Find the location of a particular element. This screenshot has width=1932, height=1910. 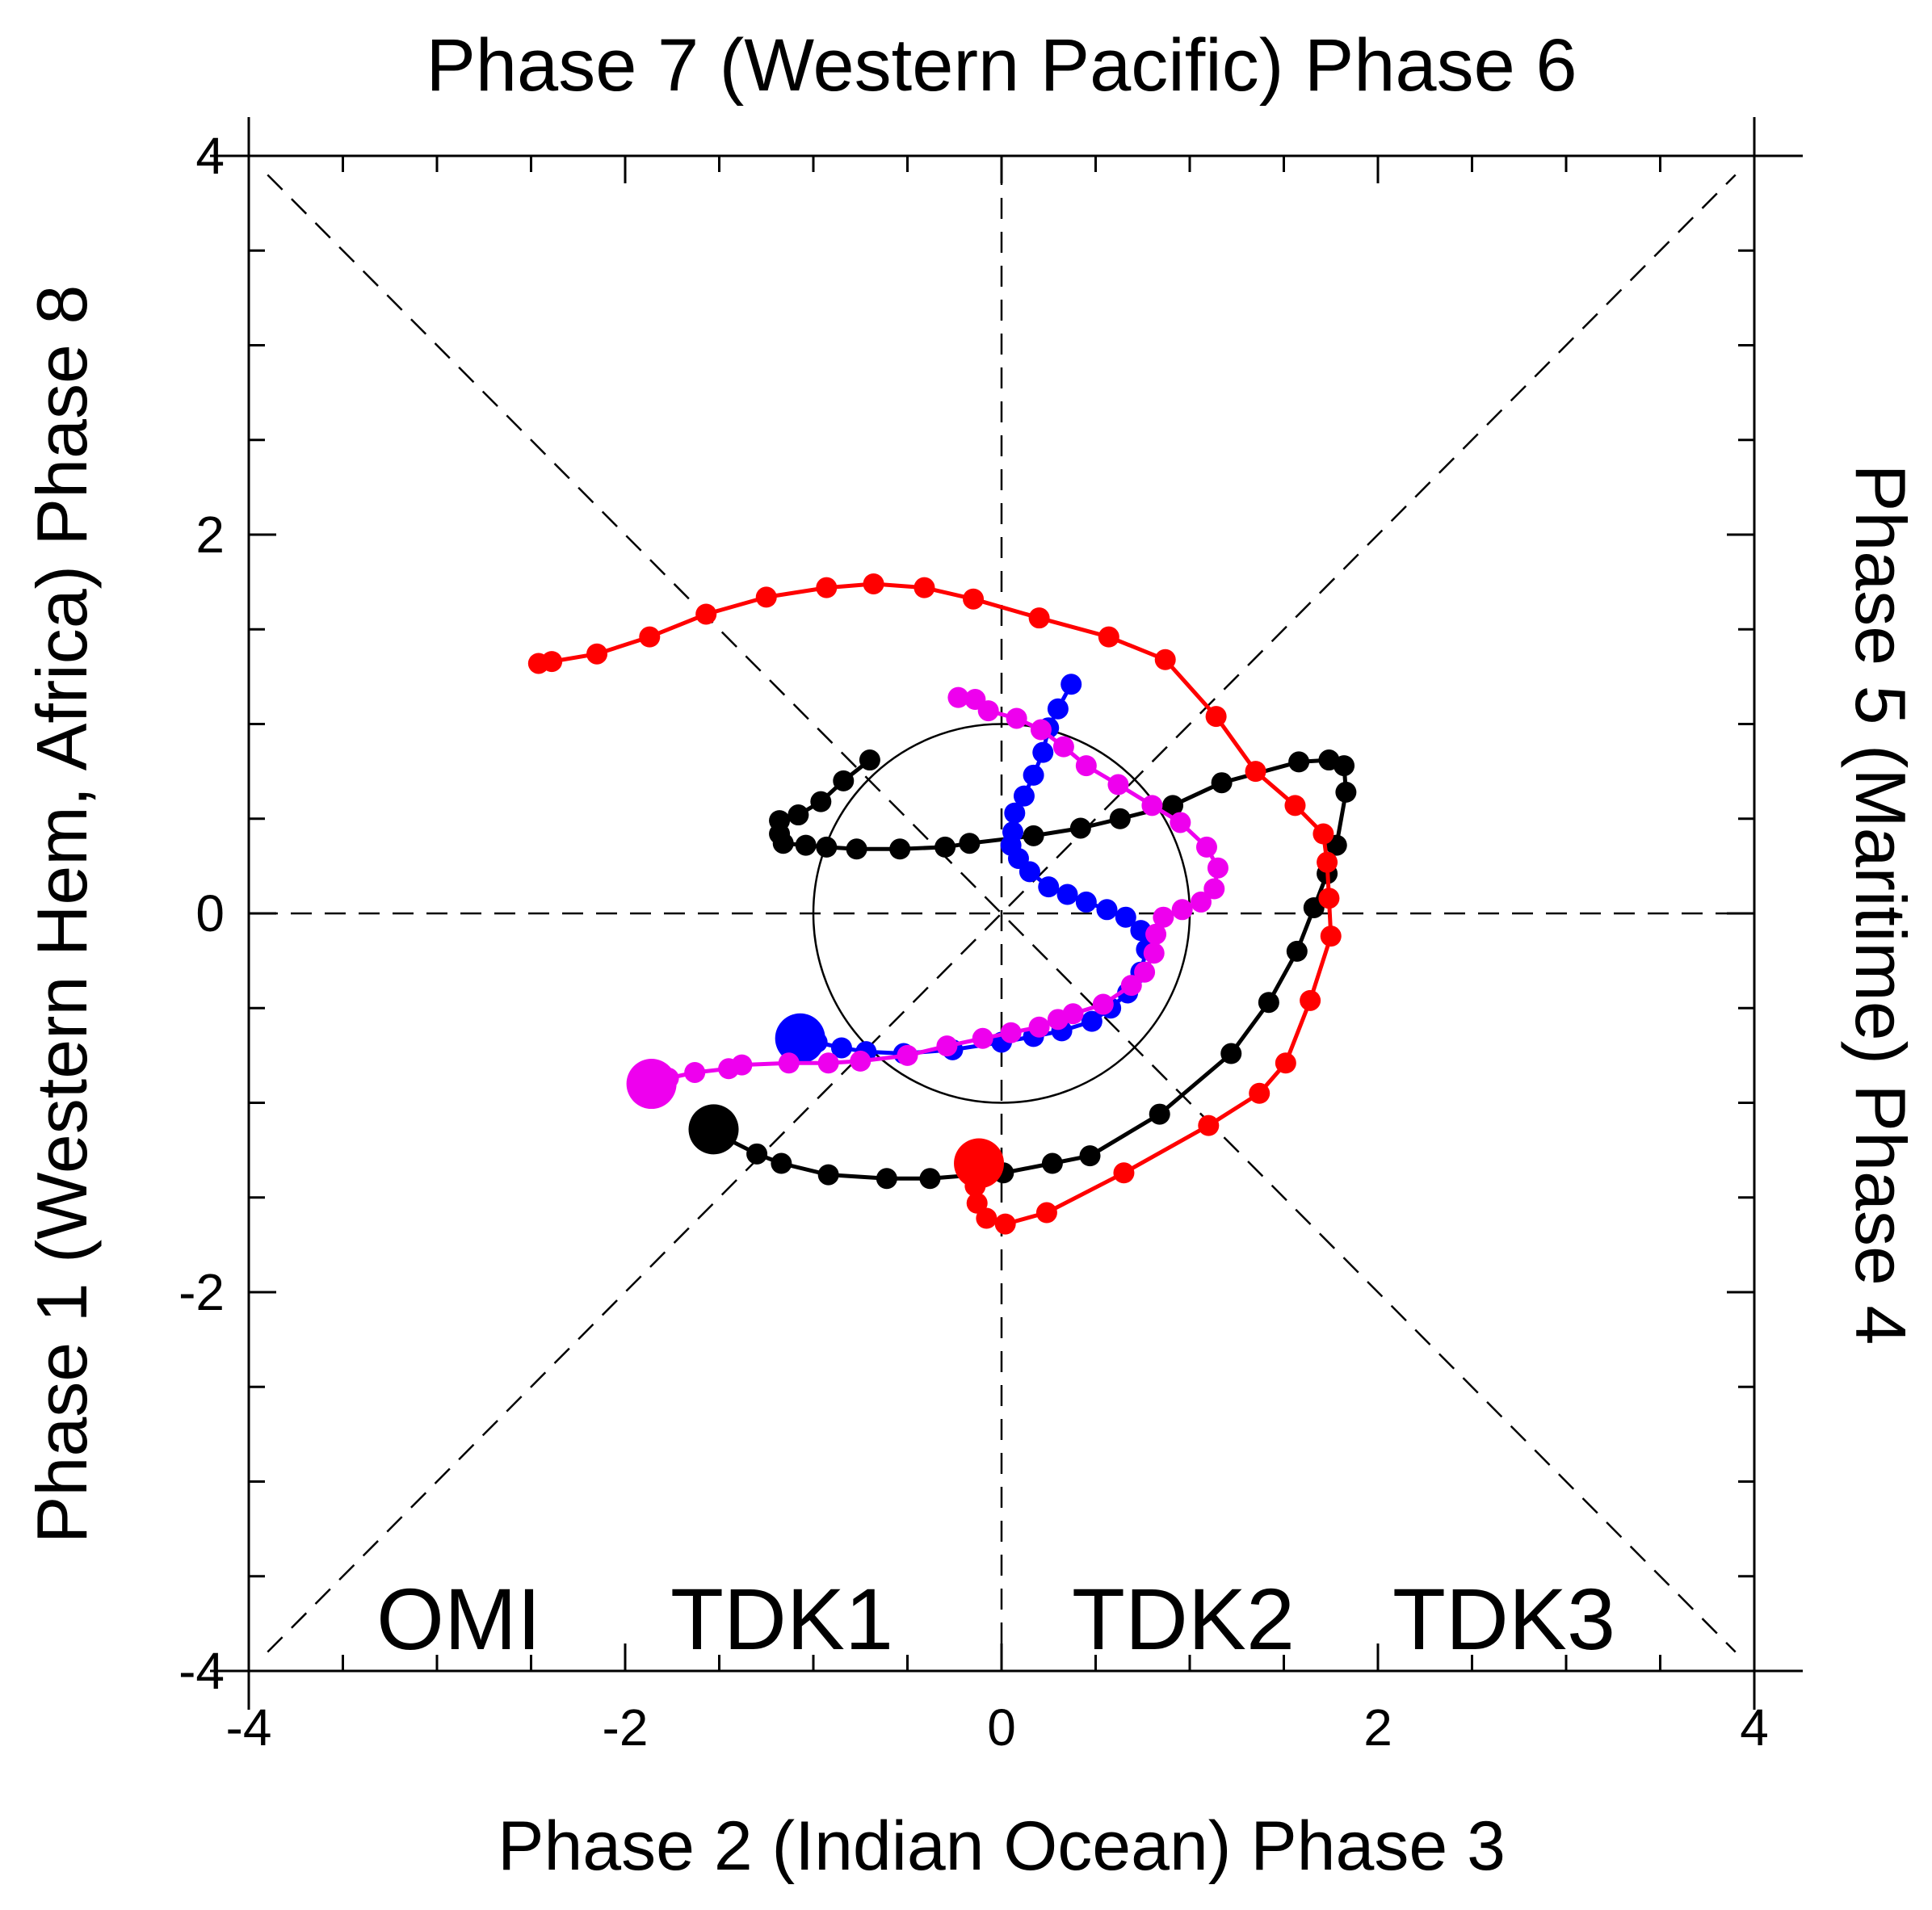

series-tdk1 is located at coordinates (934, 904).